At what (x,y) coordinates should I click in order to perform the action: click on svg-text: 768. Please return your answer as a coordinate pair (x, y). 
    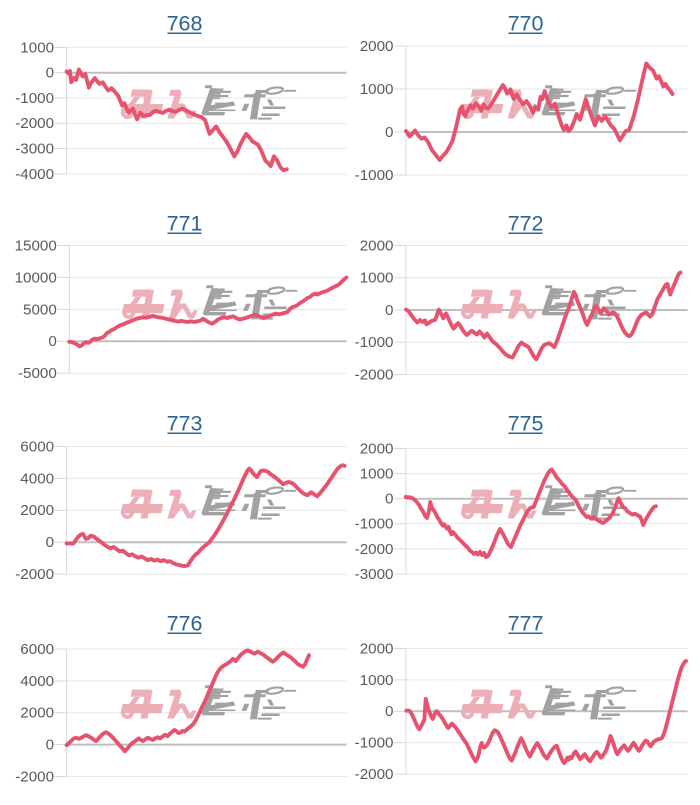
    Looking at the image, I should click on (185, 23).